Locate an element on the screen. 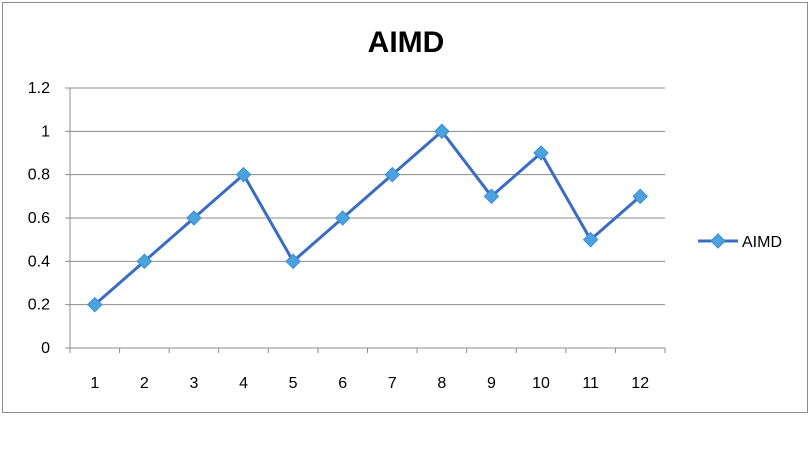  x-tick-label-11: 11 is located at coordinates (590, 383).